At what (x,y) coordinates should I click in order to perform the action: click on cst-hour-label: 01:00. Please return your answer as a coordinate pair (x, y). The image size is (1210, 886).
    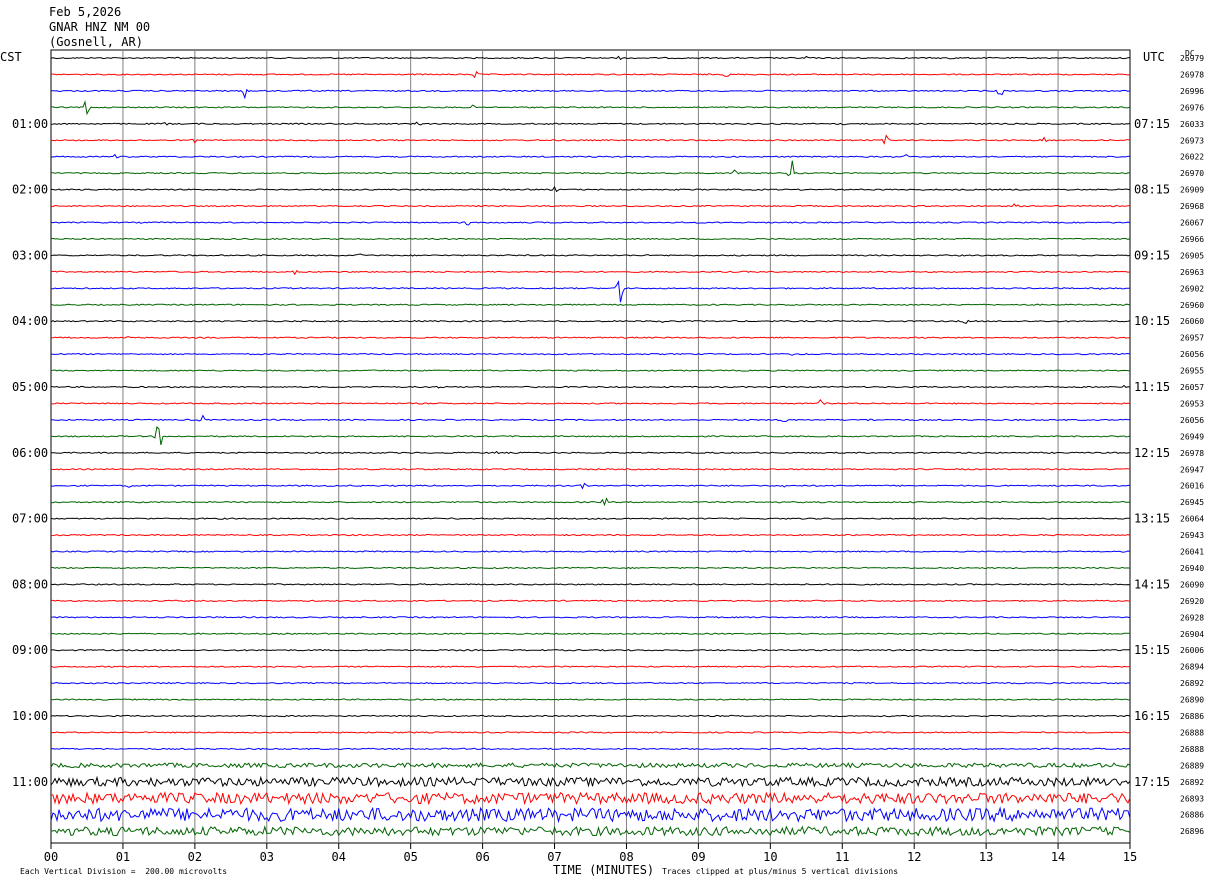
    Looking at the image, I should click on (30, 124).